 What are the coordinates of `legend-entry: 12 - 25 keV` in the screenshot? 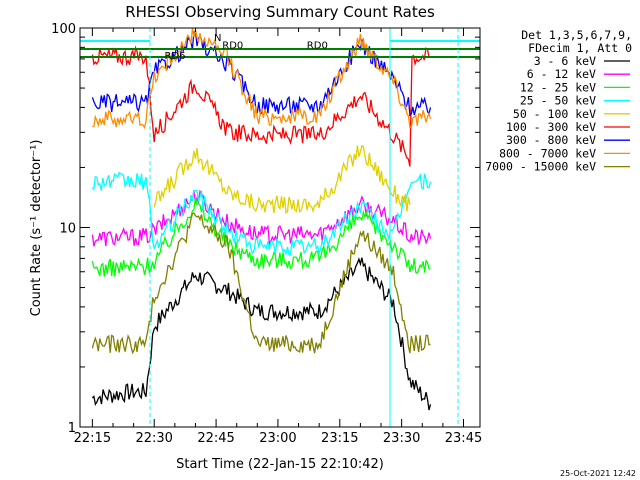 It's located at (558, 87).